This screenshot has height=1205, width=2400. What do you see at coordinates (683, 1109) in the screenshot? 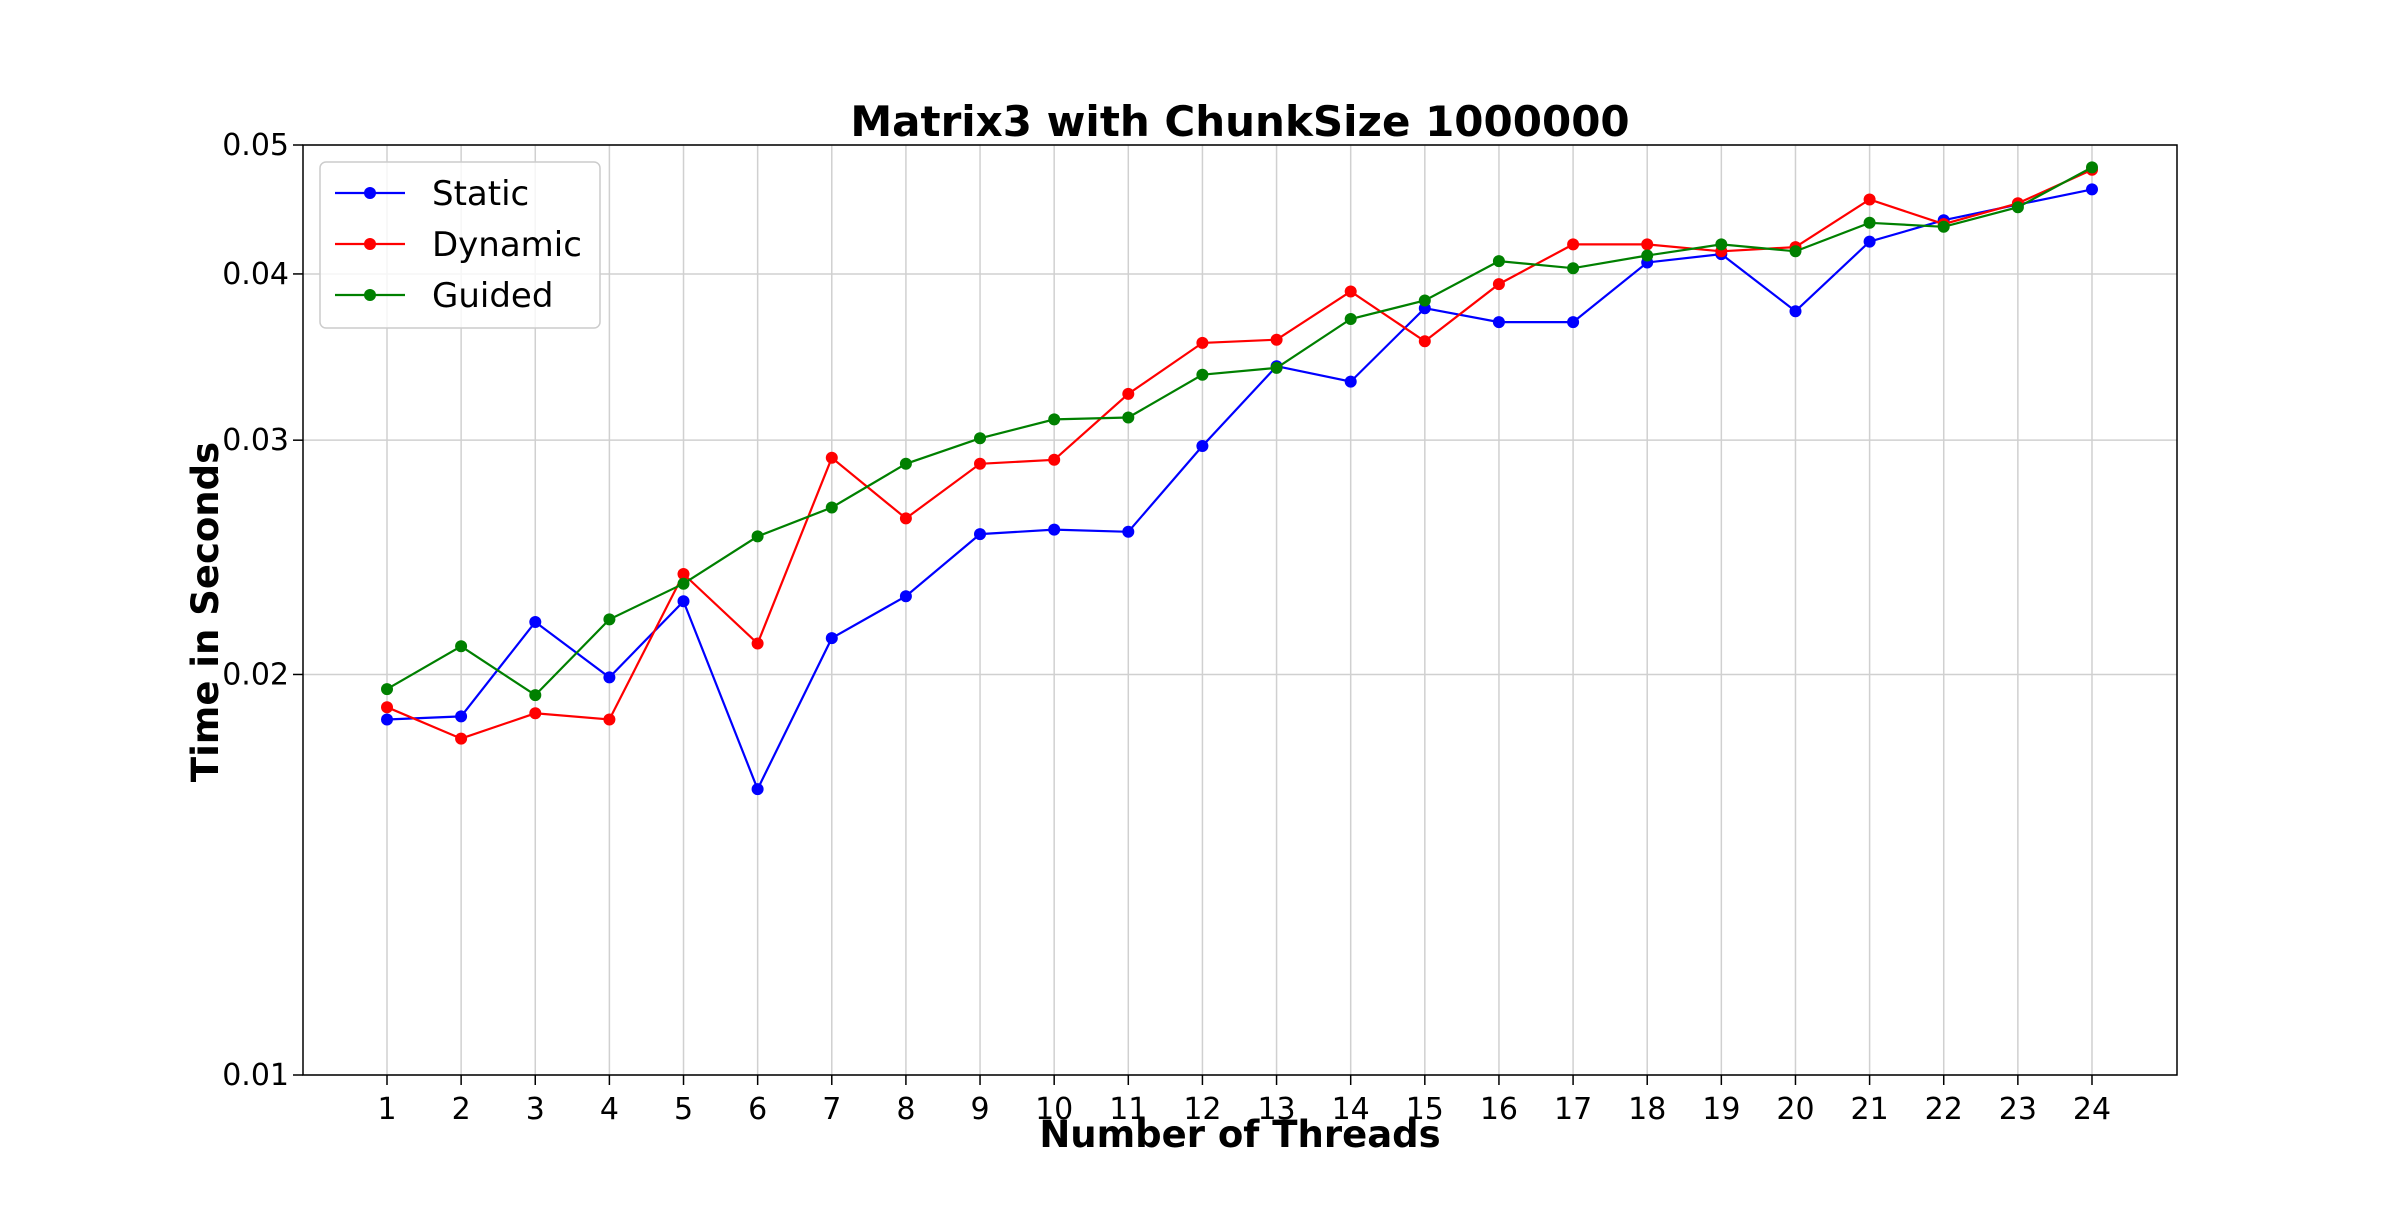
I see `x-tick-label: 5` at bounding box center [683, 1109].